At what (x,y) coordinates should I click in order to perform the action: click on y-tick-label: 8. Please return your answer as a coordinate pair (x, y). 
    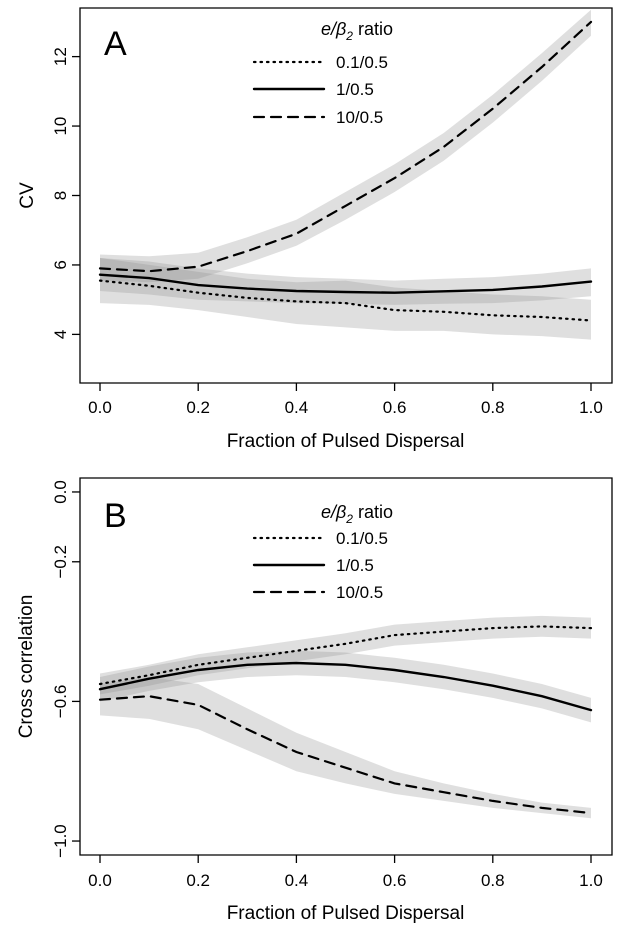
    Looking at the image, I should click on (60, 195).